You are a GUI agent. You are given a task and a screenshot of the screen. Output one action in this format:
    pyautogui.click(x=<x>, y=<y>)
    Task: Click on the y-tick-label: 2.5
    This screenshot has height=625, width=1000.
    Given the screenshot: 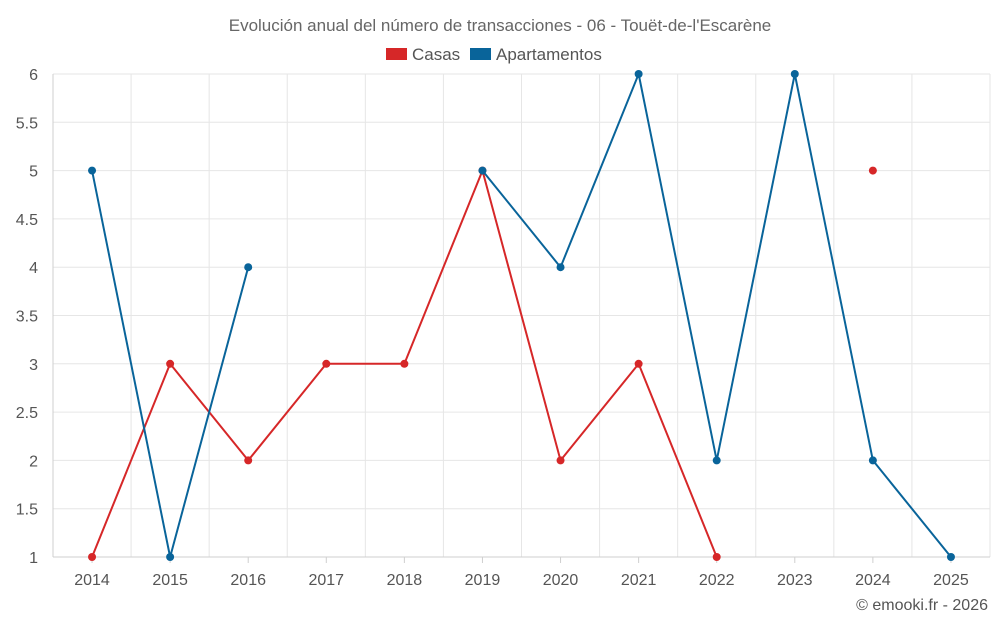 What is the action you would take?
    pyautogui.click(x=27, y=413)
    